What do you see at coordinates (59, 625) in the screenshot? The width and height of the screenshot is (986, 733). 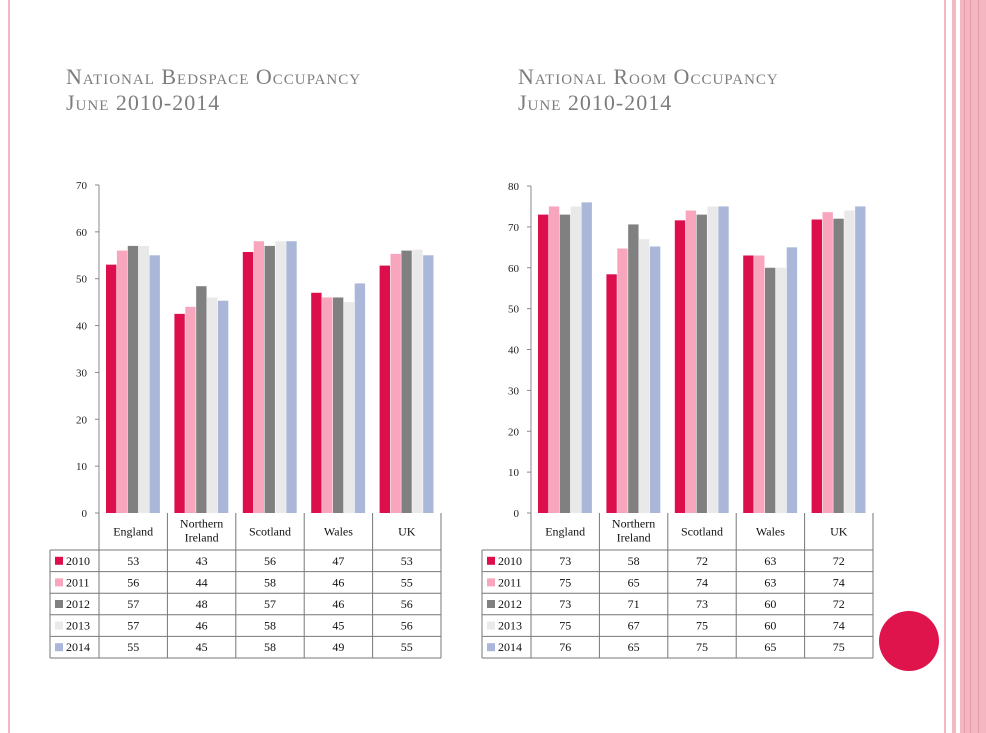 I see `bedspace-legend-swatch-2013` at bounding box center [59, 625].